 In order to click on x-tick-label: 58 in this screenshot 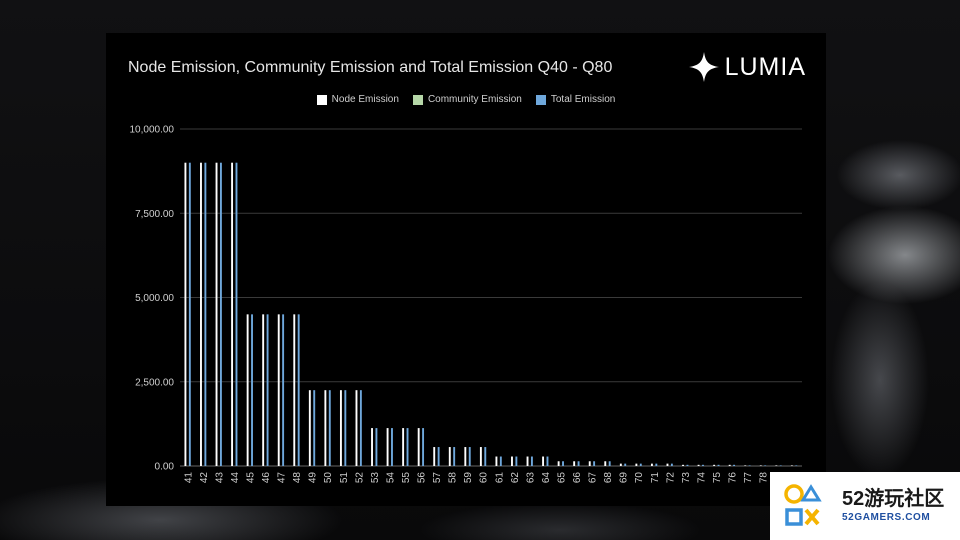, I will do `click(453, 478)`.